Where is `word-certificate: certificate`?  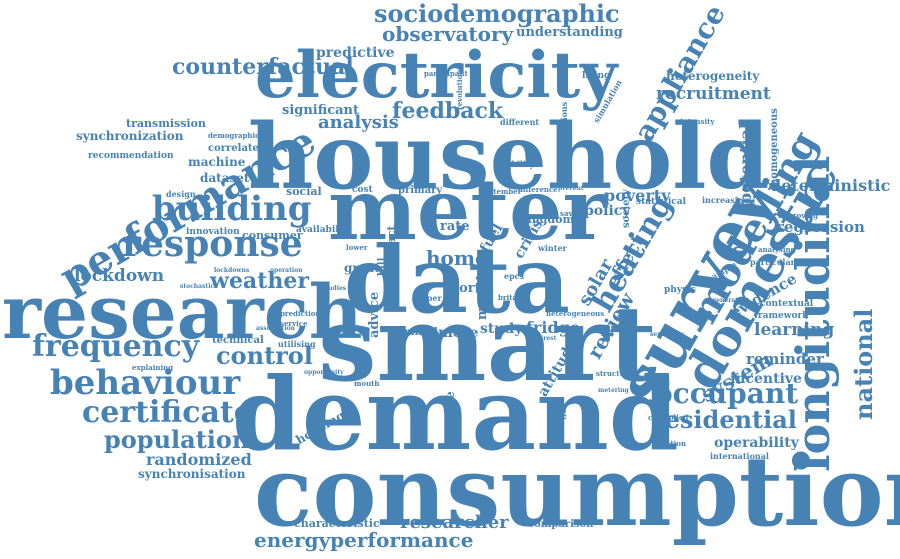 word-certificate: certificate is located at coordinates (167, 412).